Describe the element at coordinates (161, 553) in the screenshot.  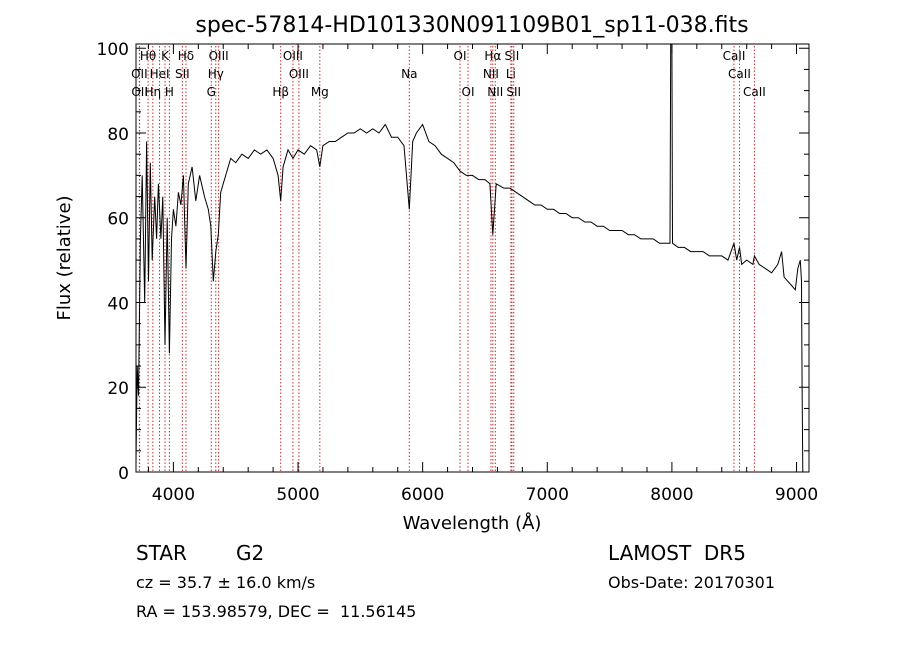
I see `object-class: STAR` at that location.